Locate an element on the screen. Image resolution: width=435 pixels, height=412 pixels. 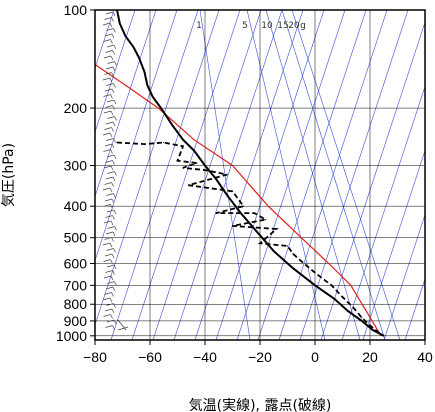
mixing-ratio-labels: 1 5 10 15 20 g is located at coordinates (251, 26).